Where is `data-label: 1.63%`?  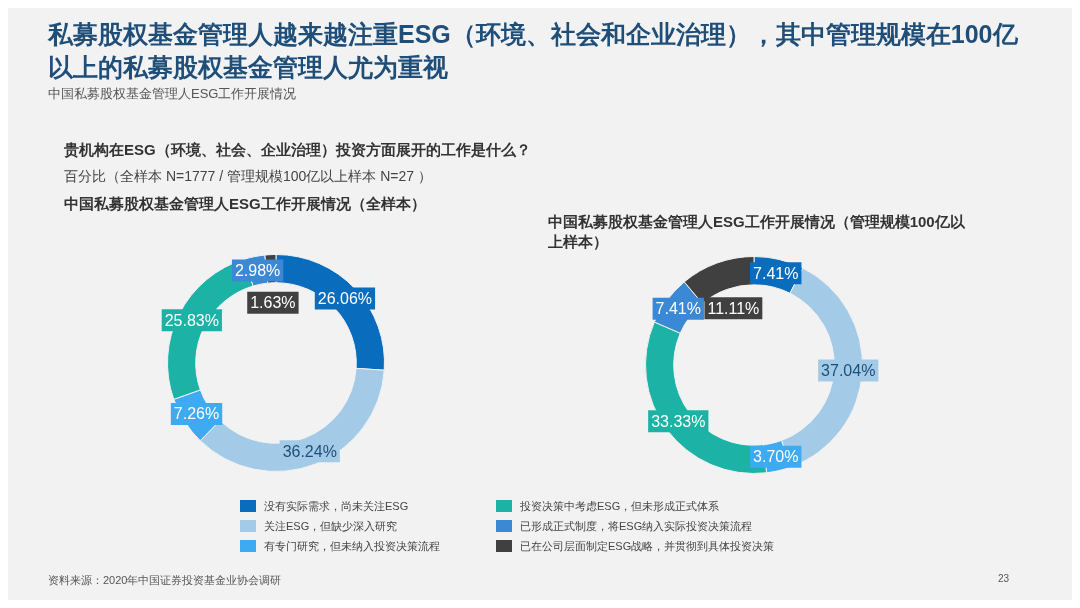 data-label: 1.63% is located at coordinates (273, 303).